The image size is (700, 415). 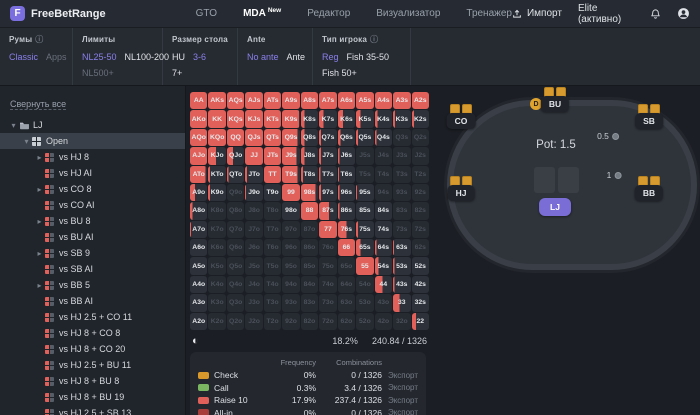 What do you see at coordinates (420, 211) in the screenshot?
I see `hand-cell-82s: 82s` at bounding box center [420, 211].